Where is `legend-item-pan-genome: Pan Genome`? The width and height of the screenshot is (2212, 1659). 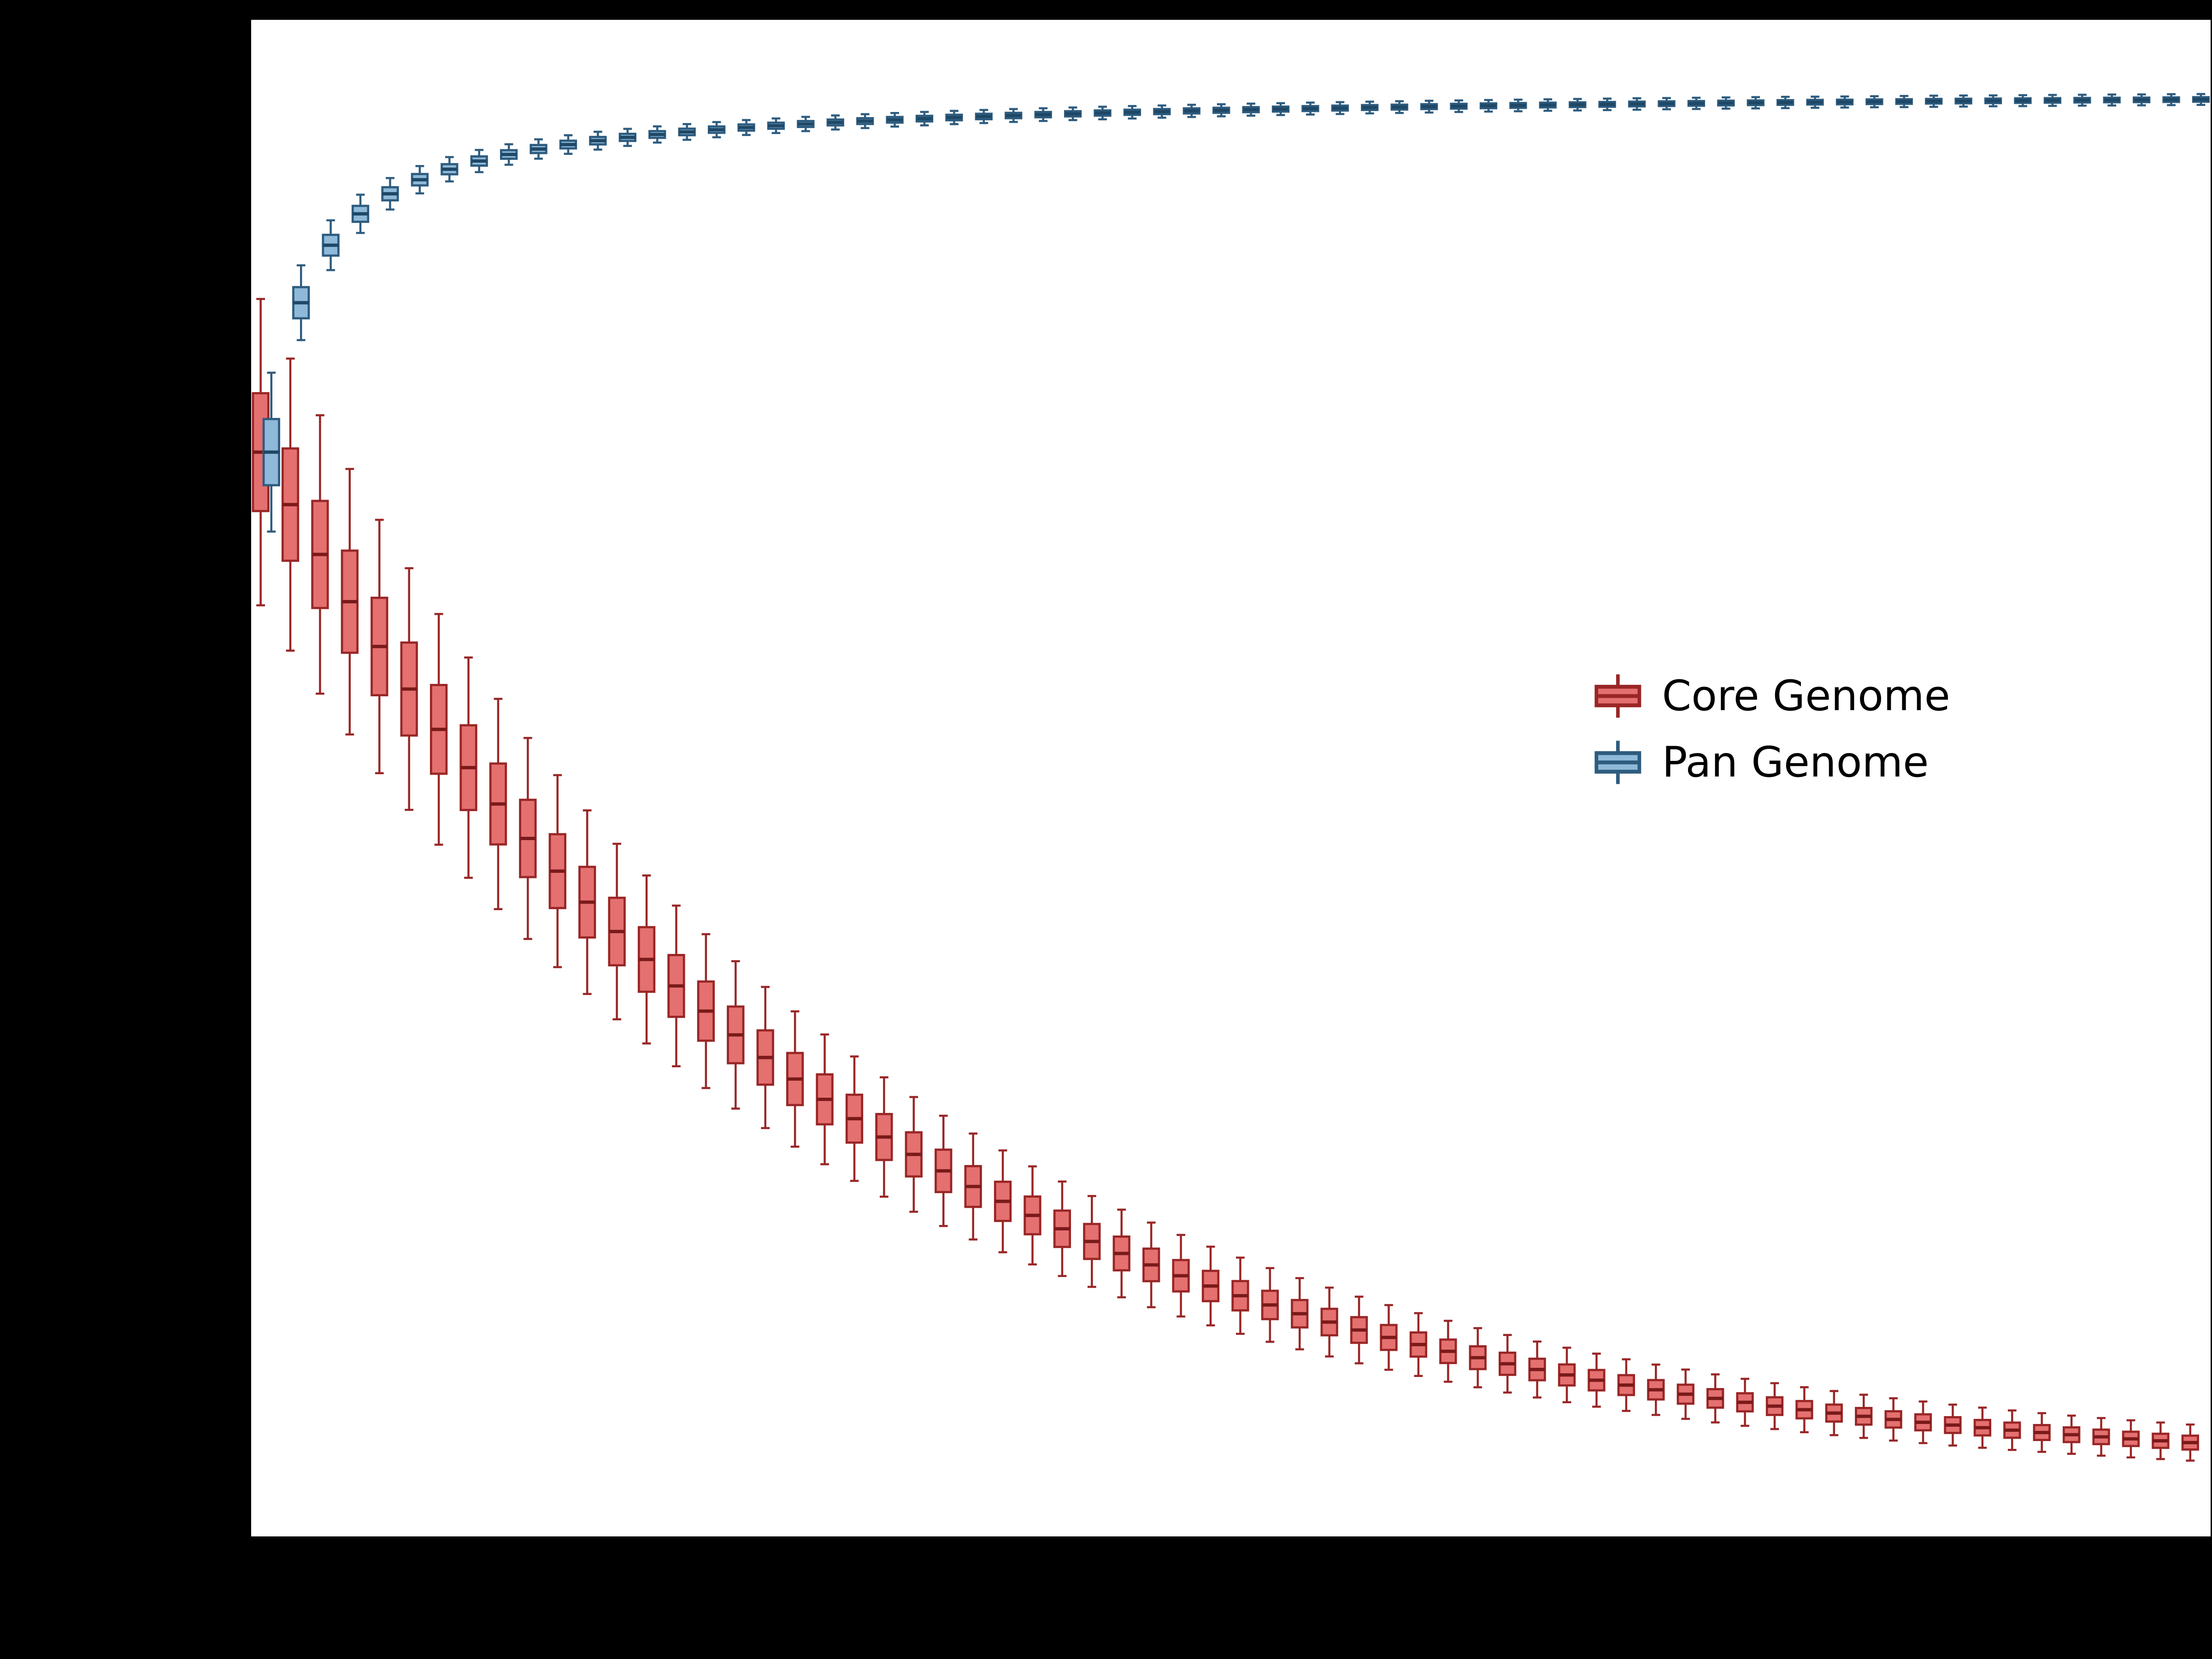
legend-item-pan-genome: Pan Genome is located at coordinates (1761, 762).